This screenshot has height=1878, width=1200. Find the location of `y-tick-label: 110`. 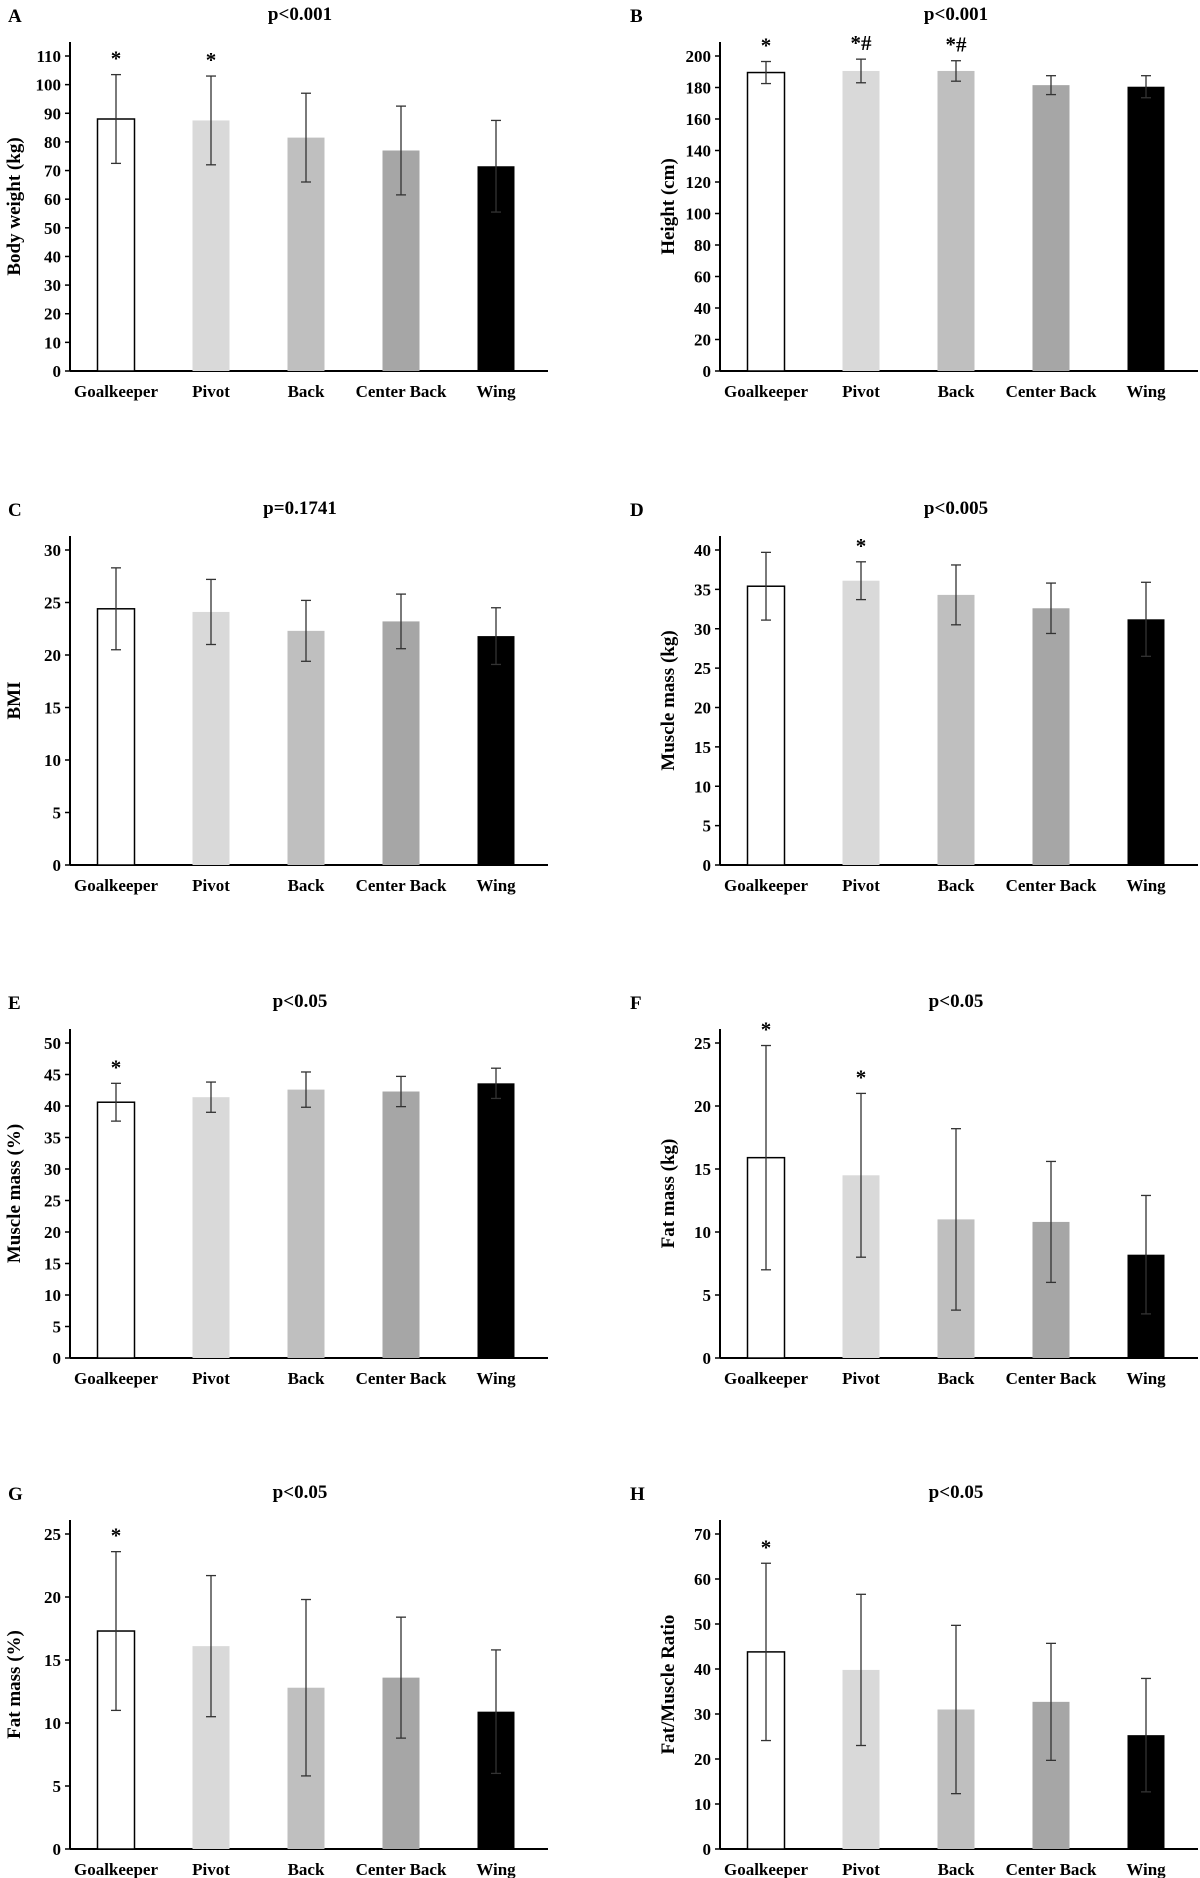

y-tick-label: 110 is located at coordinates (48, 56).